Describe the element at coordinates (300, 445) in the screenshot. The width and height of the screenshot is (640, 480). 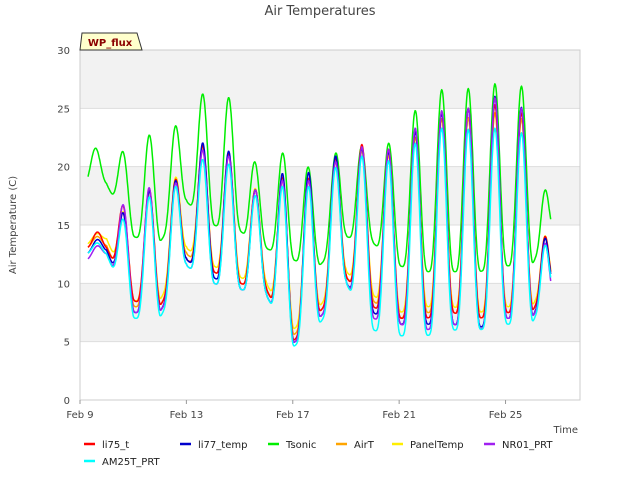
I see `legend-label: Tsonic` at that location.